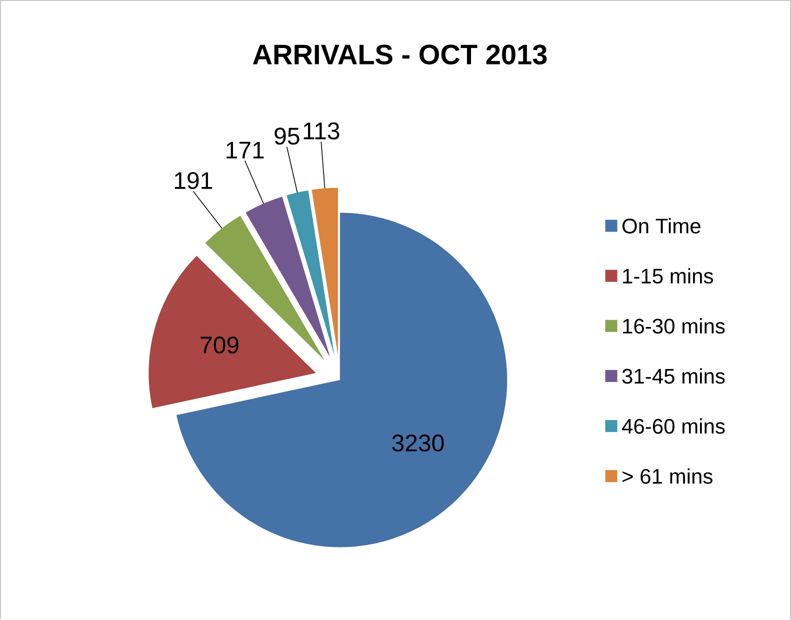 The image size is (791, 620). I want to click on legend-label: On Time, so click(661, 226).